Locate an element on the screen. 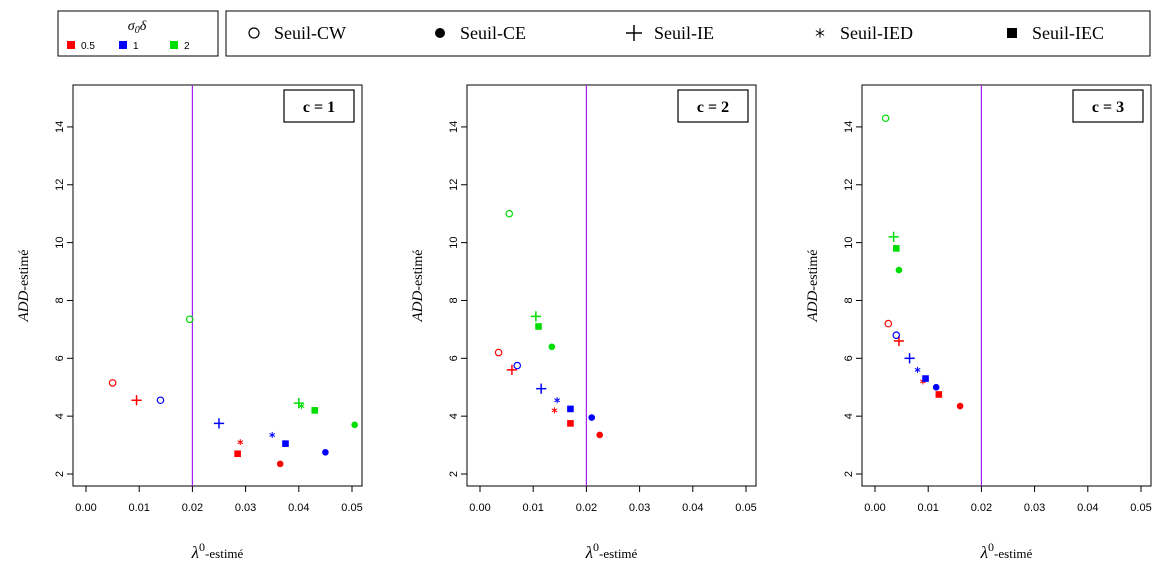 This screenshot has height=567, width=1154. y-tick-label: 6 is located at coordinates (60, 358).